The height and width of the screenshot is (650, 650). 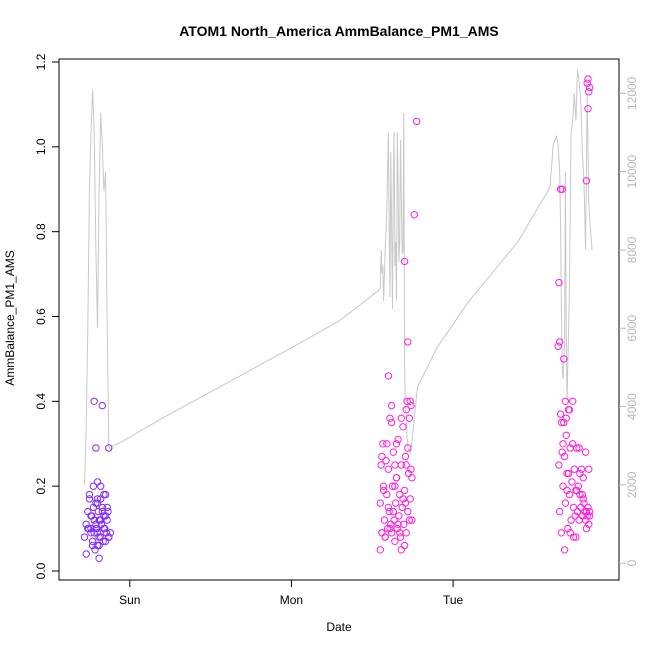 What do you see at coordinates (632, 484) in the screenshot?
I see `y2-tick-label: 2000` at bounding box center [632, 484].